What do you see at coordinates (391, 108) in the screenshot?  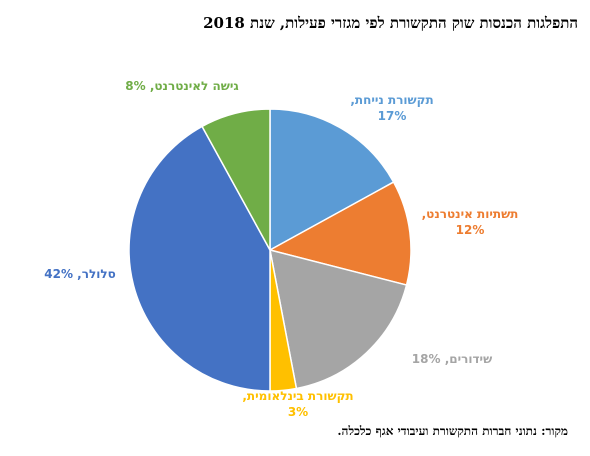 I see `slice-label-1: תקשורת נייחת, 17%` at bounding box center [391, 108].